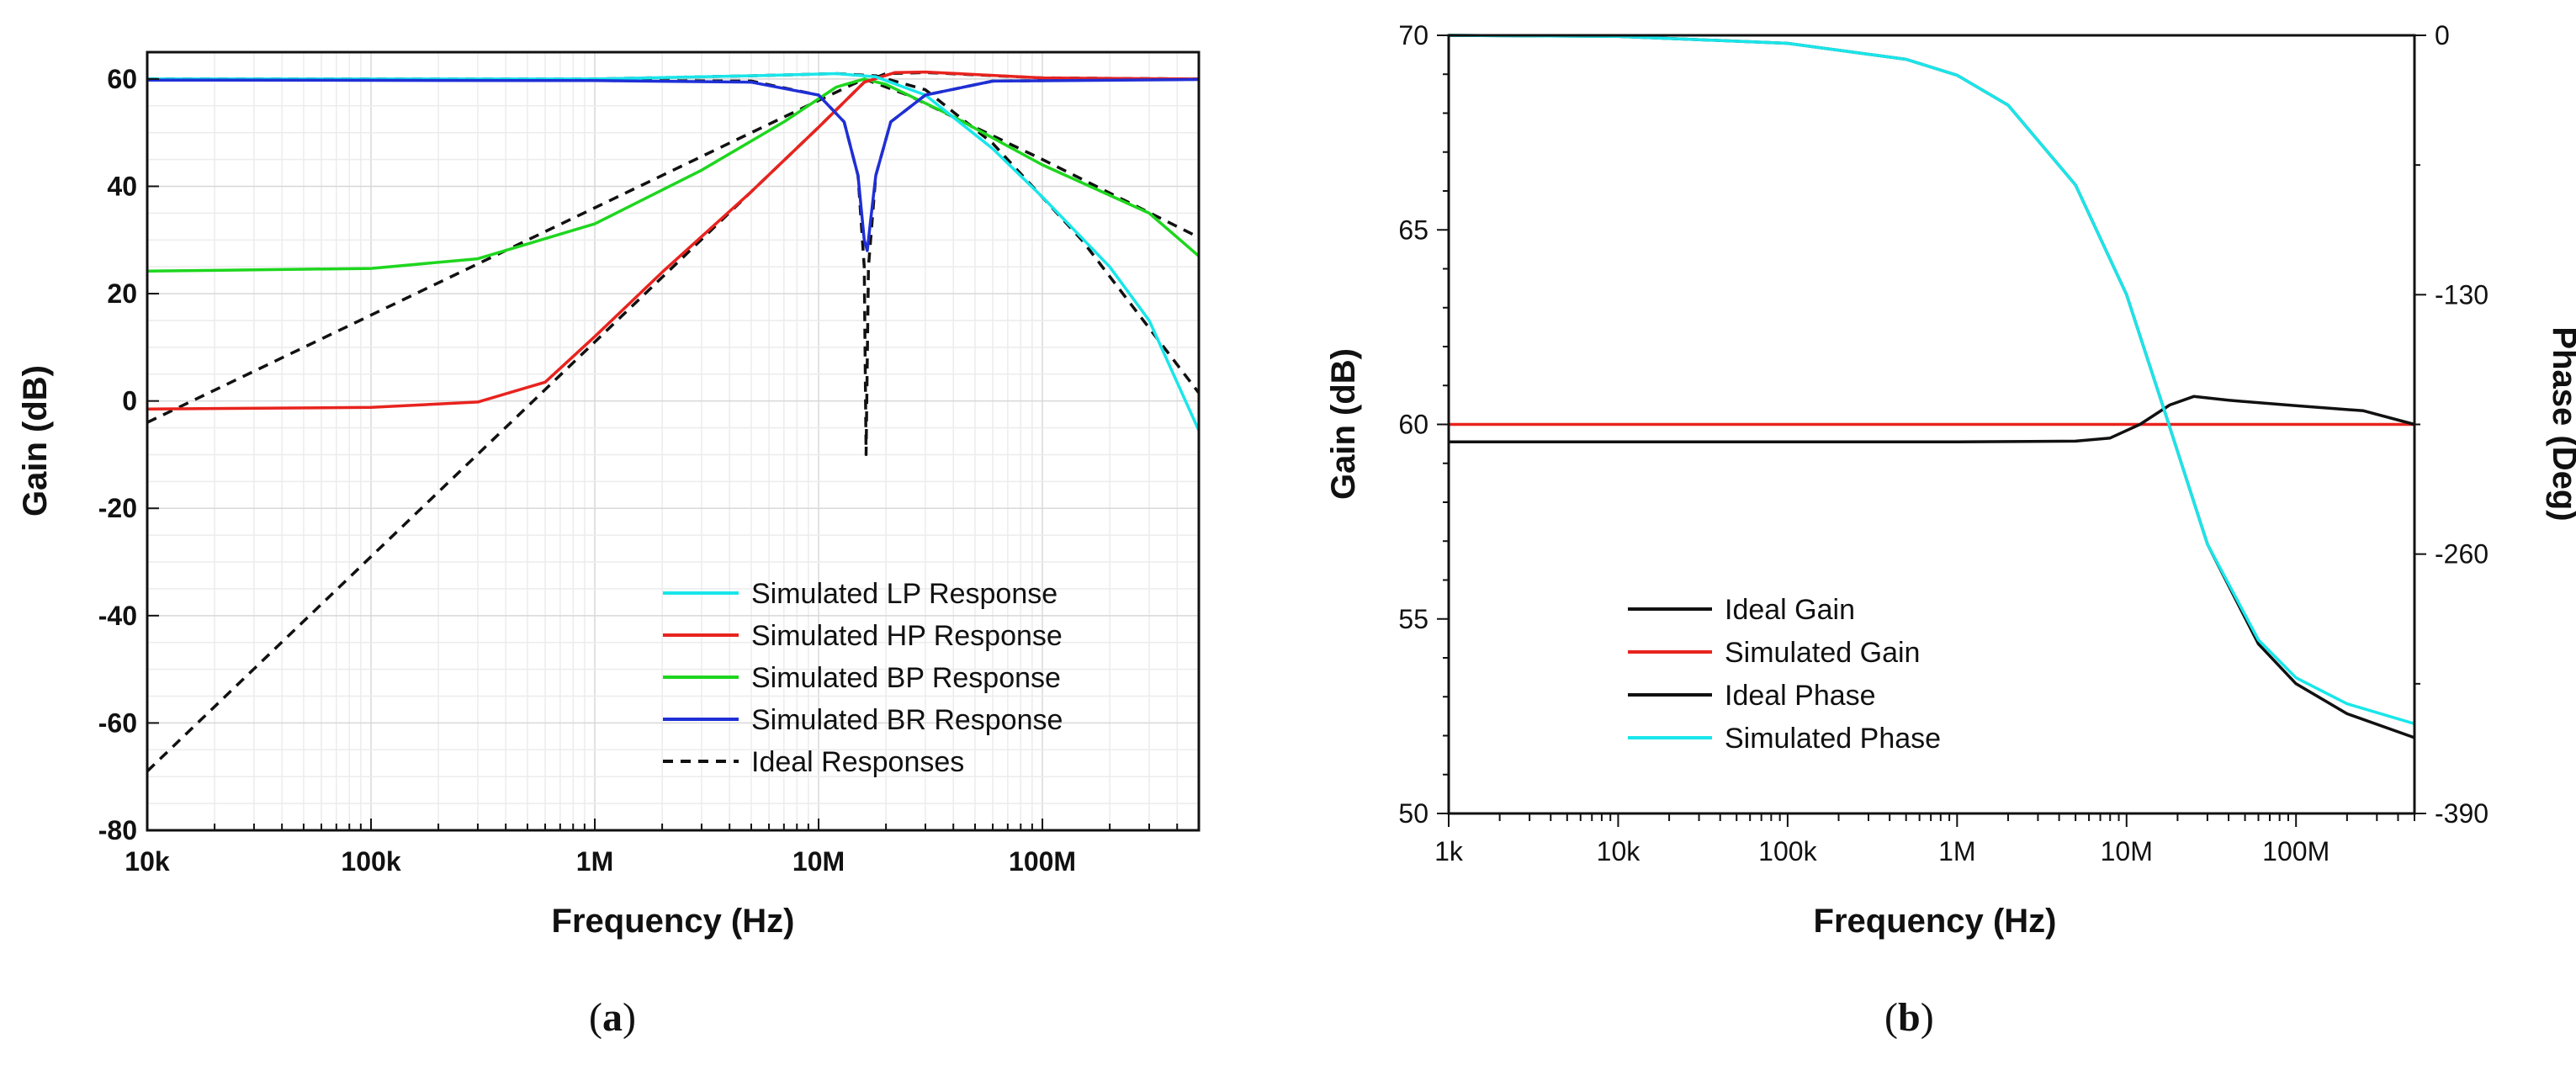 The image size is (2576, 1065). What do you see at coordinates (1413, 619) in the screenshot?
I see `y-tick-label: 55` at bounding box center [1413, 619].